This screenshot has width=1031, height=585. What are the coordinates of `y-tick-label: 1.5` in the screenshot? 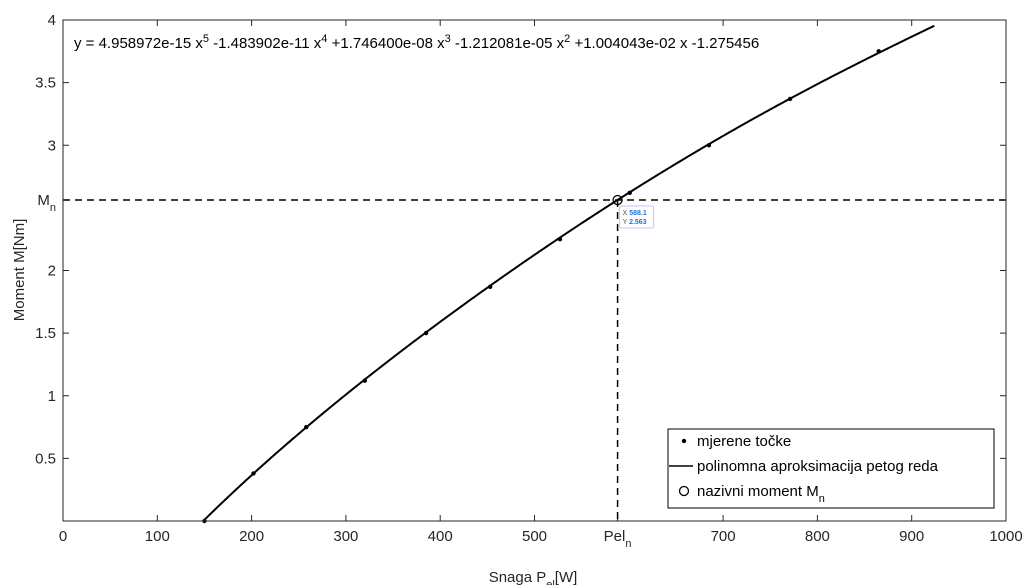 It's located at (45, 333).